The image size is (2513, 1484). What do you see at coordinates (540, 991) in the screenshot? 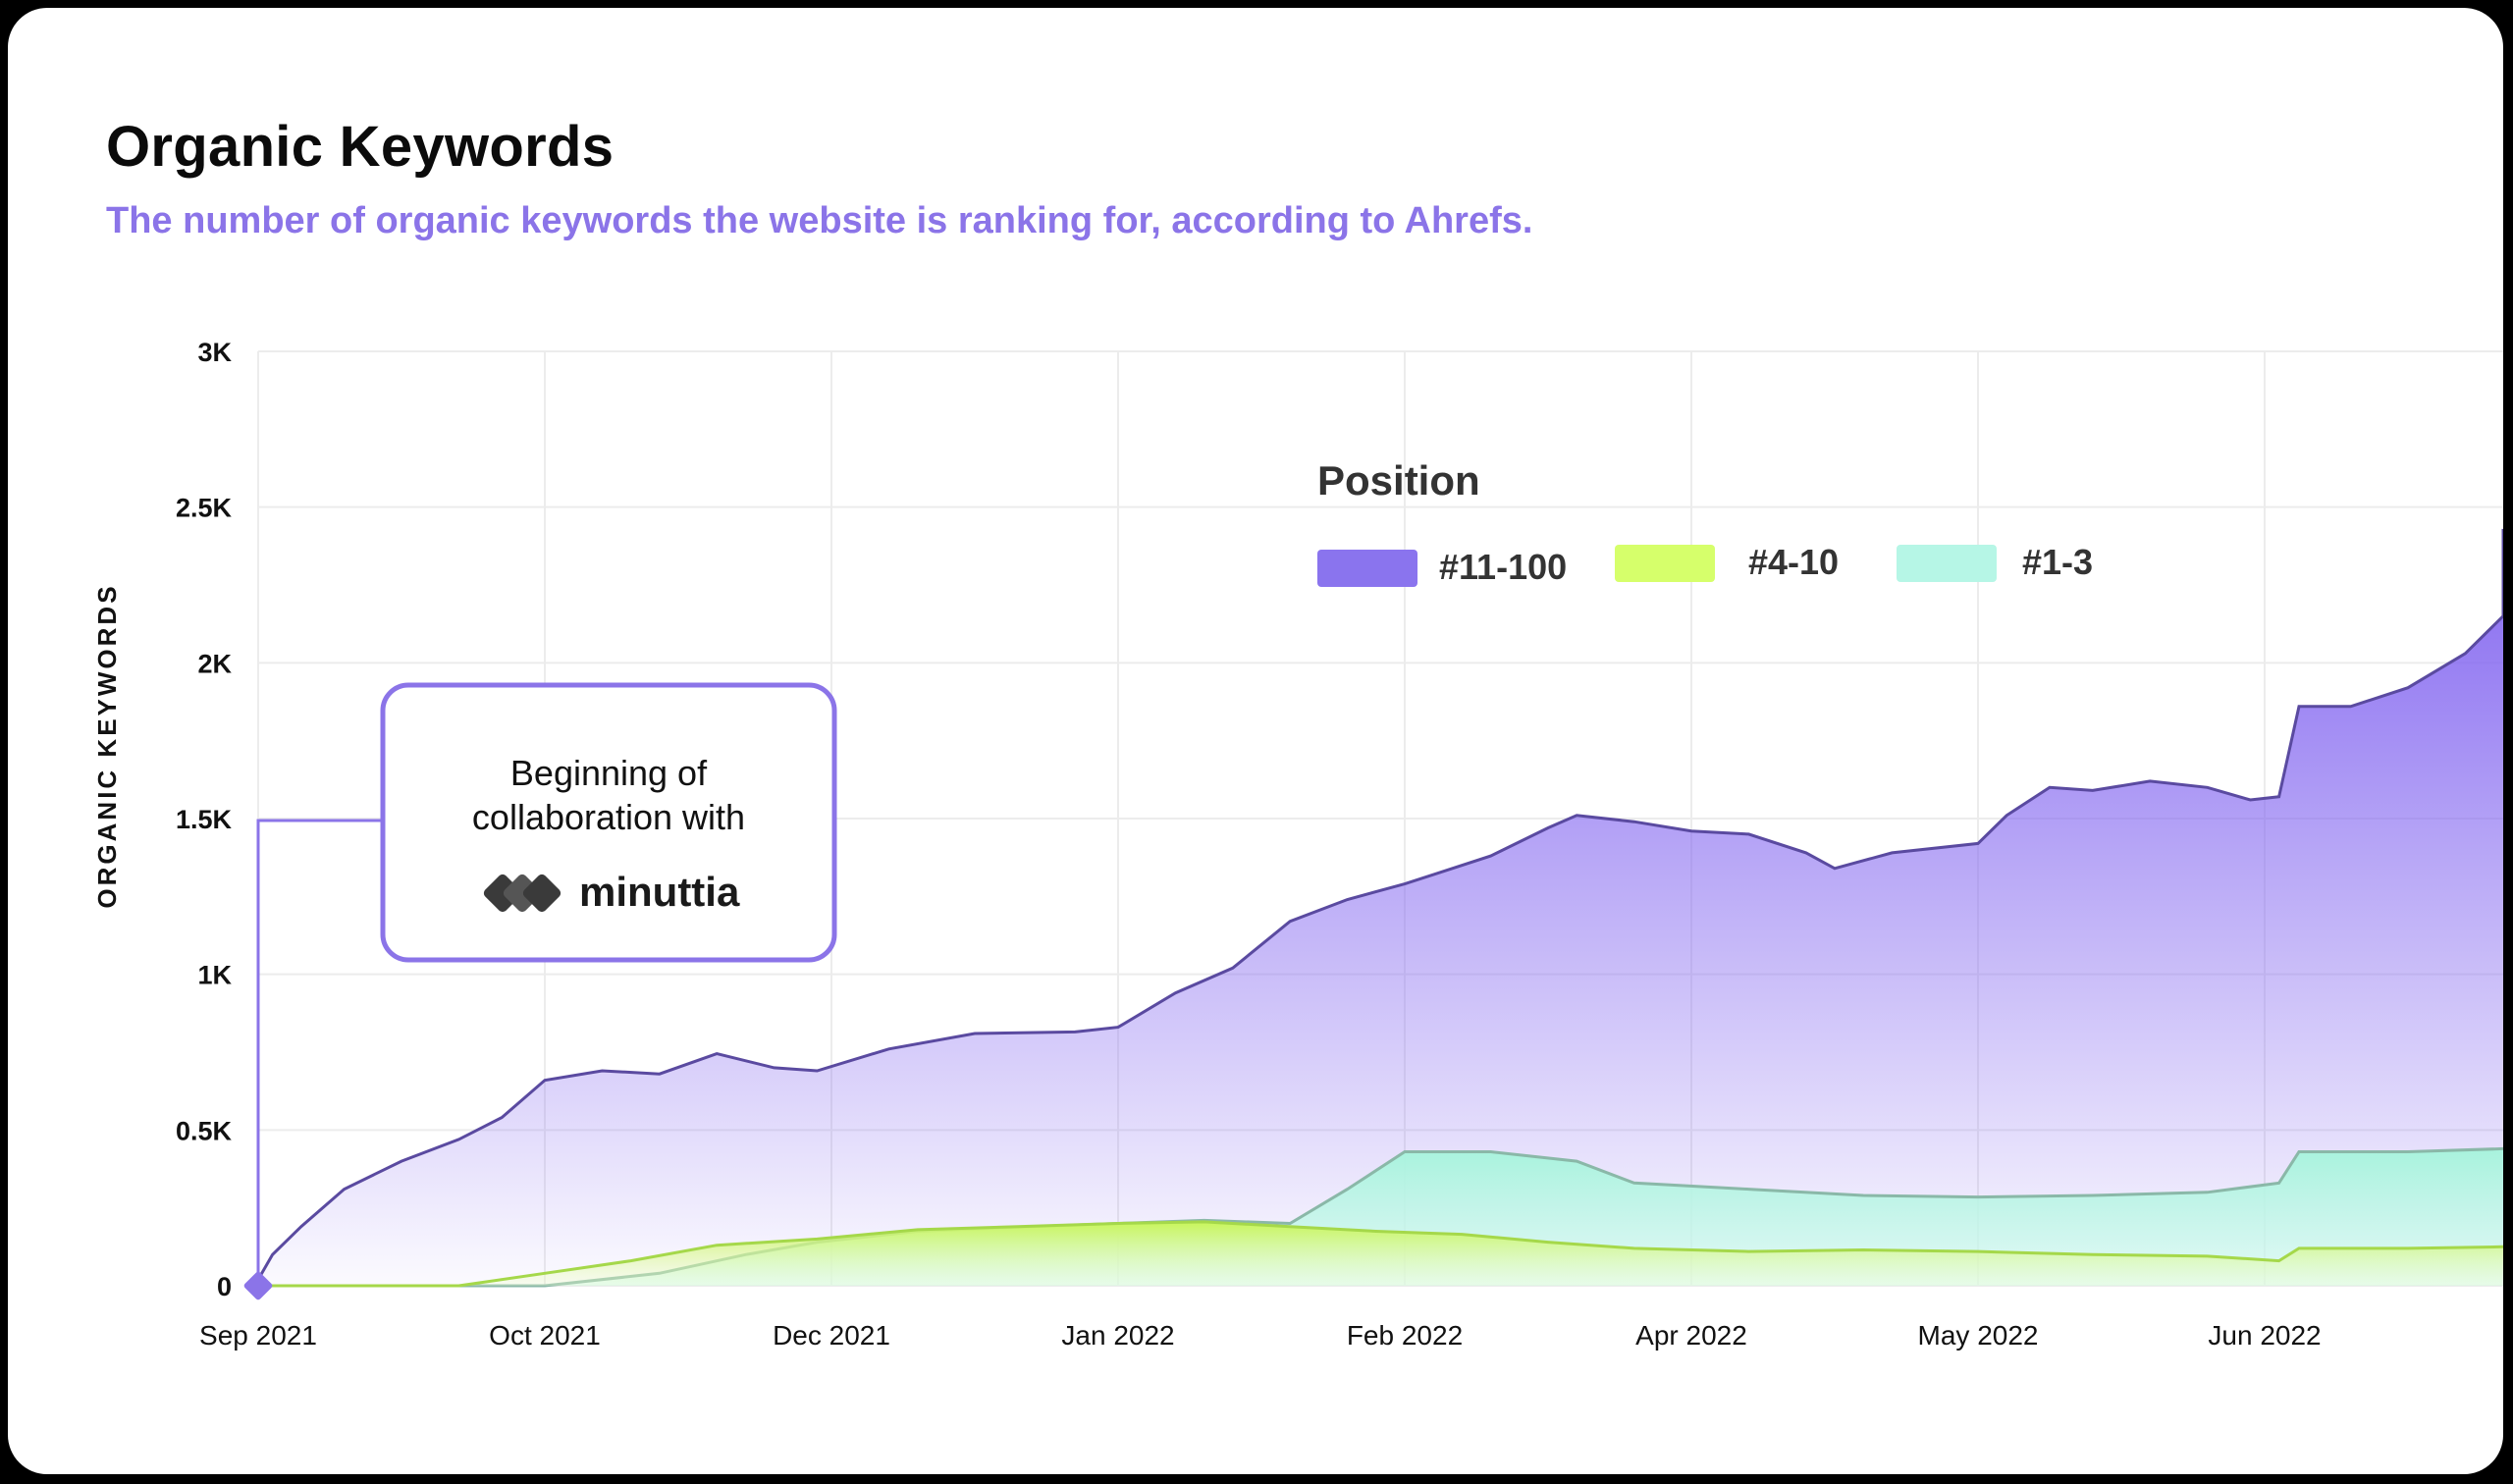
I see `collaboration-annotation: Beginning of collaboration with minuttia` at bounding box center [540, 991].